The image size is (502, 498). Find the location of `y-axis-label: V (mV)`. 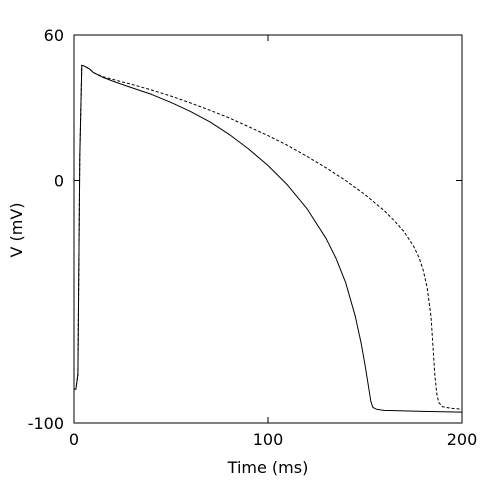

y-axis-label: V (mV) is located at coordinates (16, 229).